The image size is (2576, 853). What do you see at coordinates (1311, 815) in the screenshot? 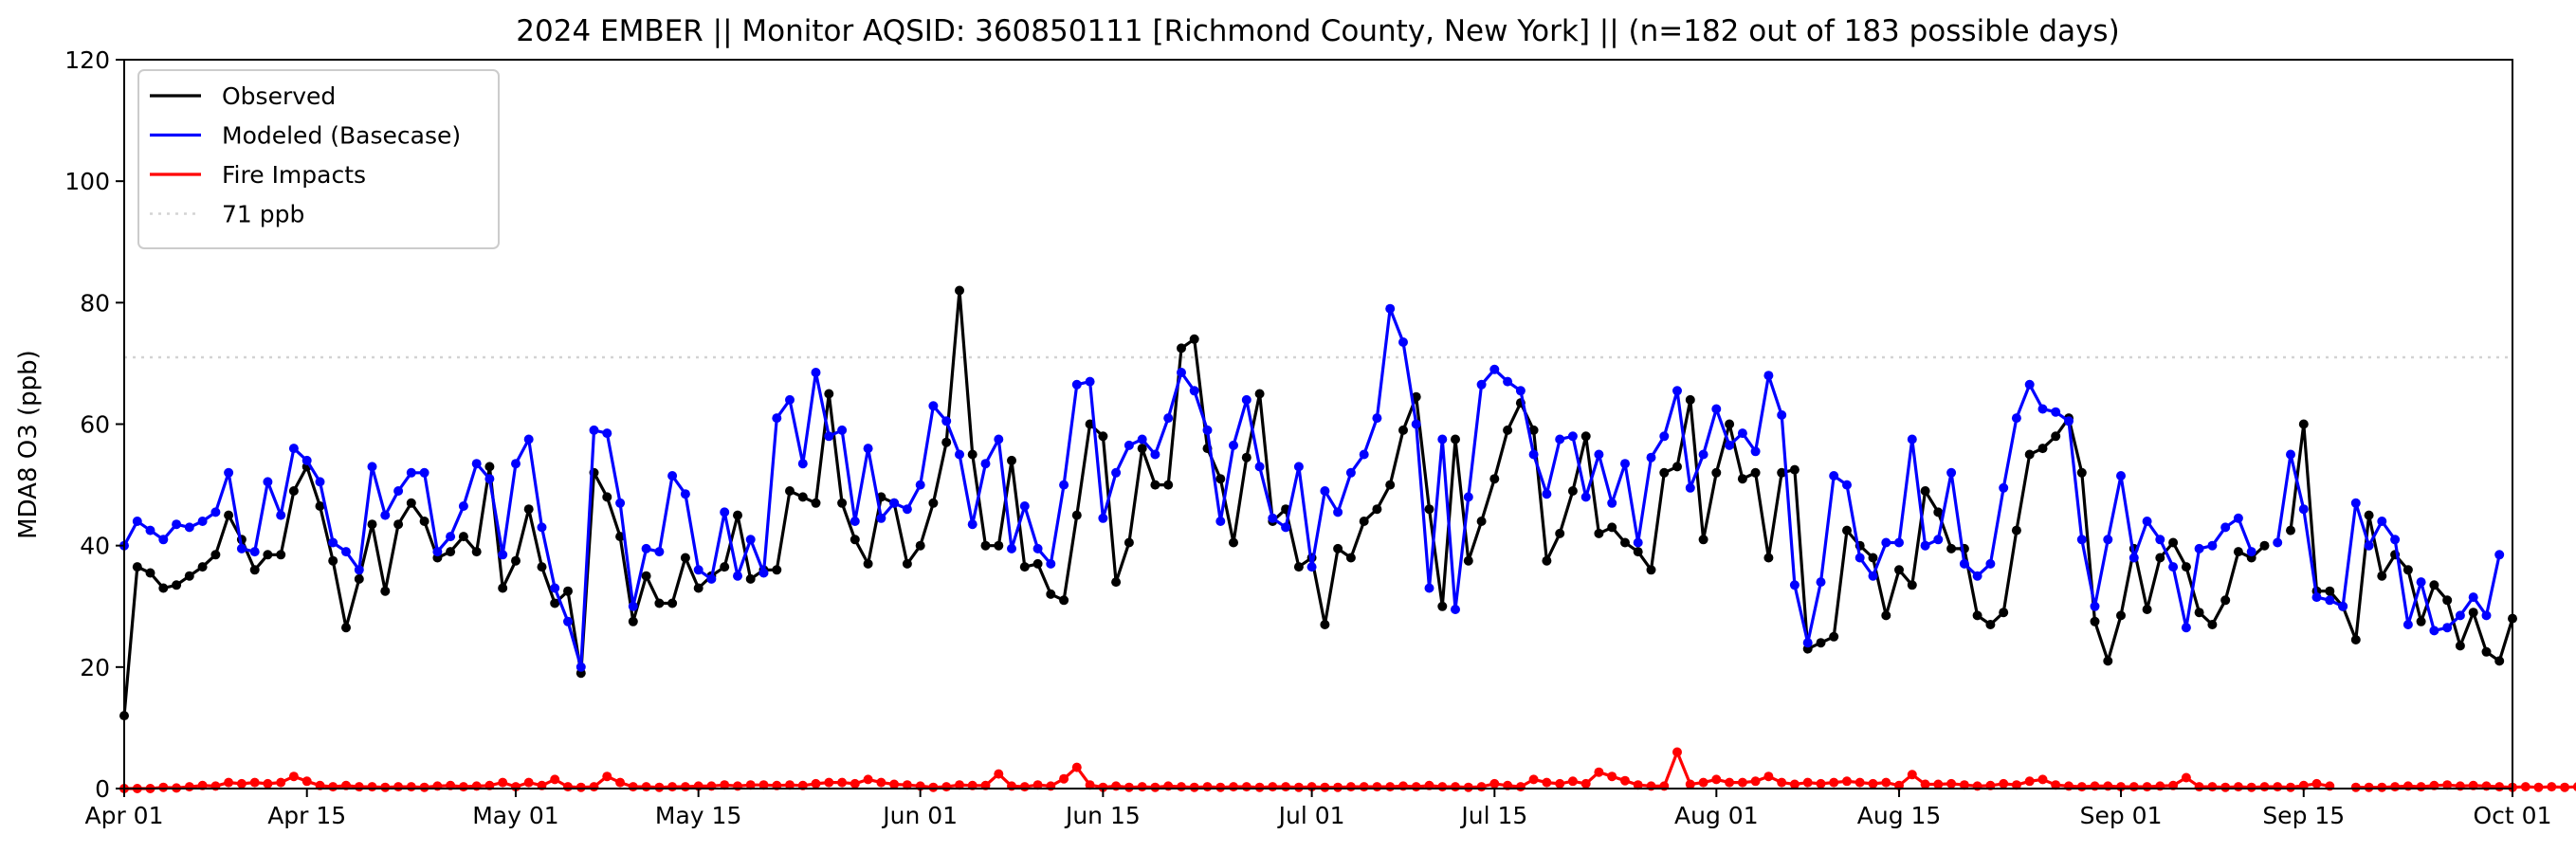
I see `x-tick-label: Jul 01` at bounding box center [1311, 815].